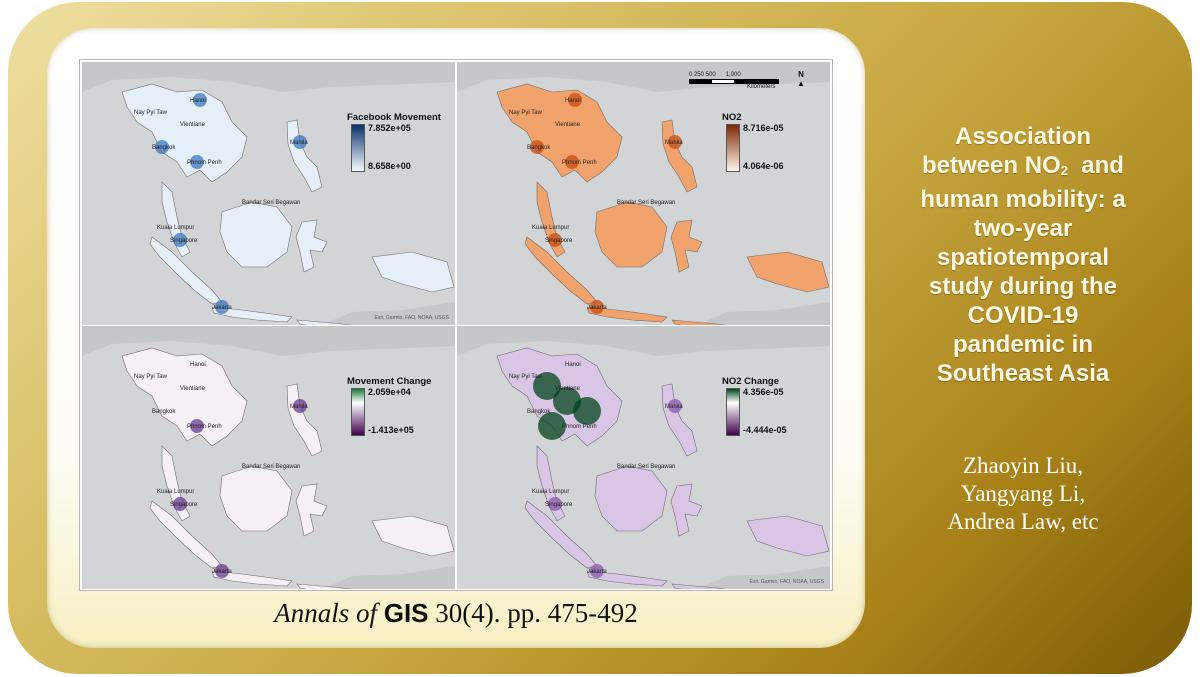 The image size is (1200, 677). Describe the element at coordinates (1023, 257) in the screenshot. I see `title-line: spatiotemporal` at that location.